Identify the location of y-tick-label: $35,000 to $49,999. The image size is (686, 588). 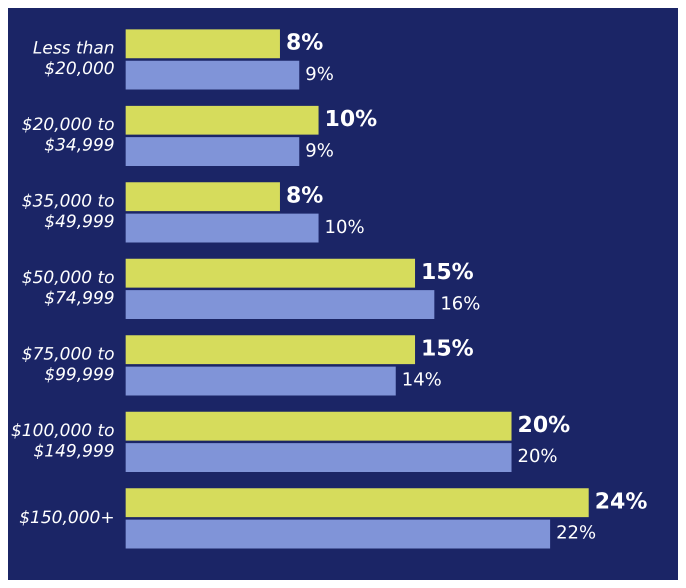
(68, 212).